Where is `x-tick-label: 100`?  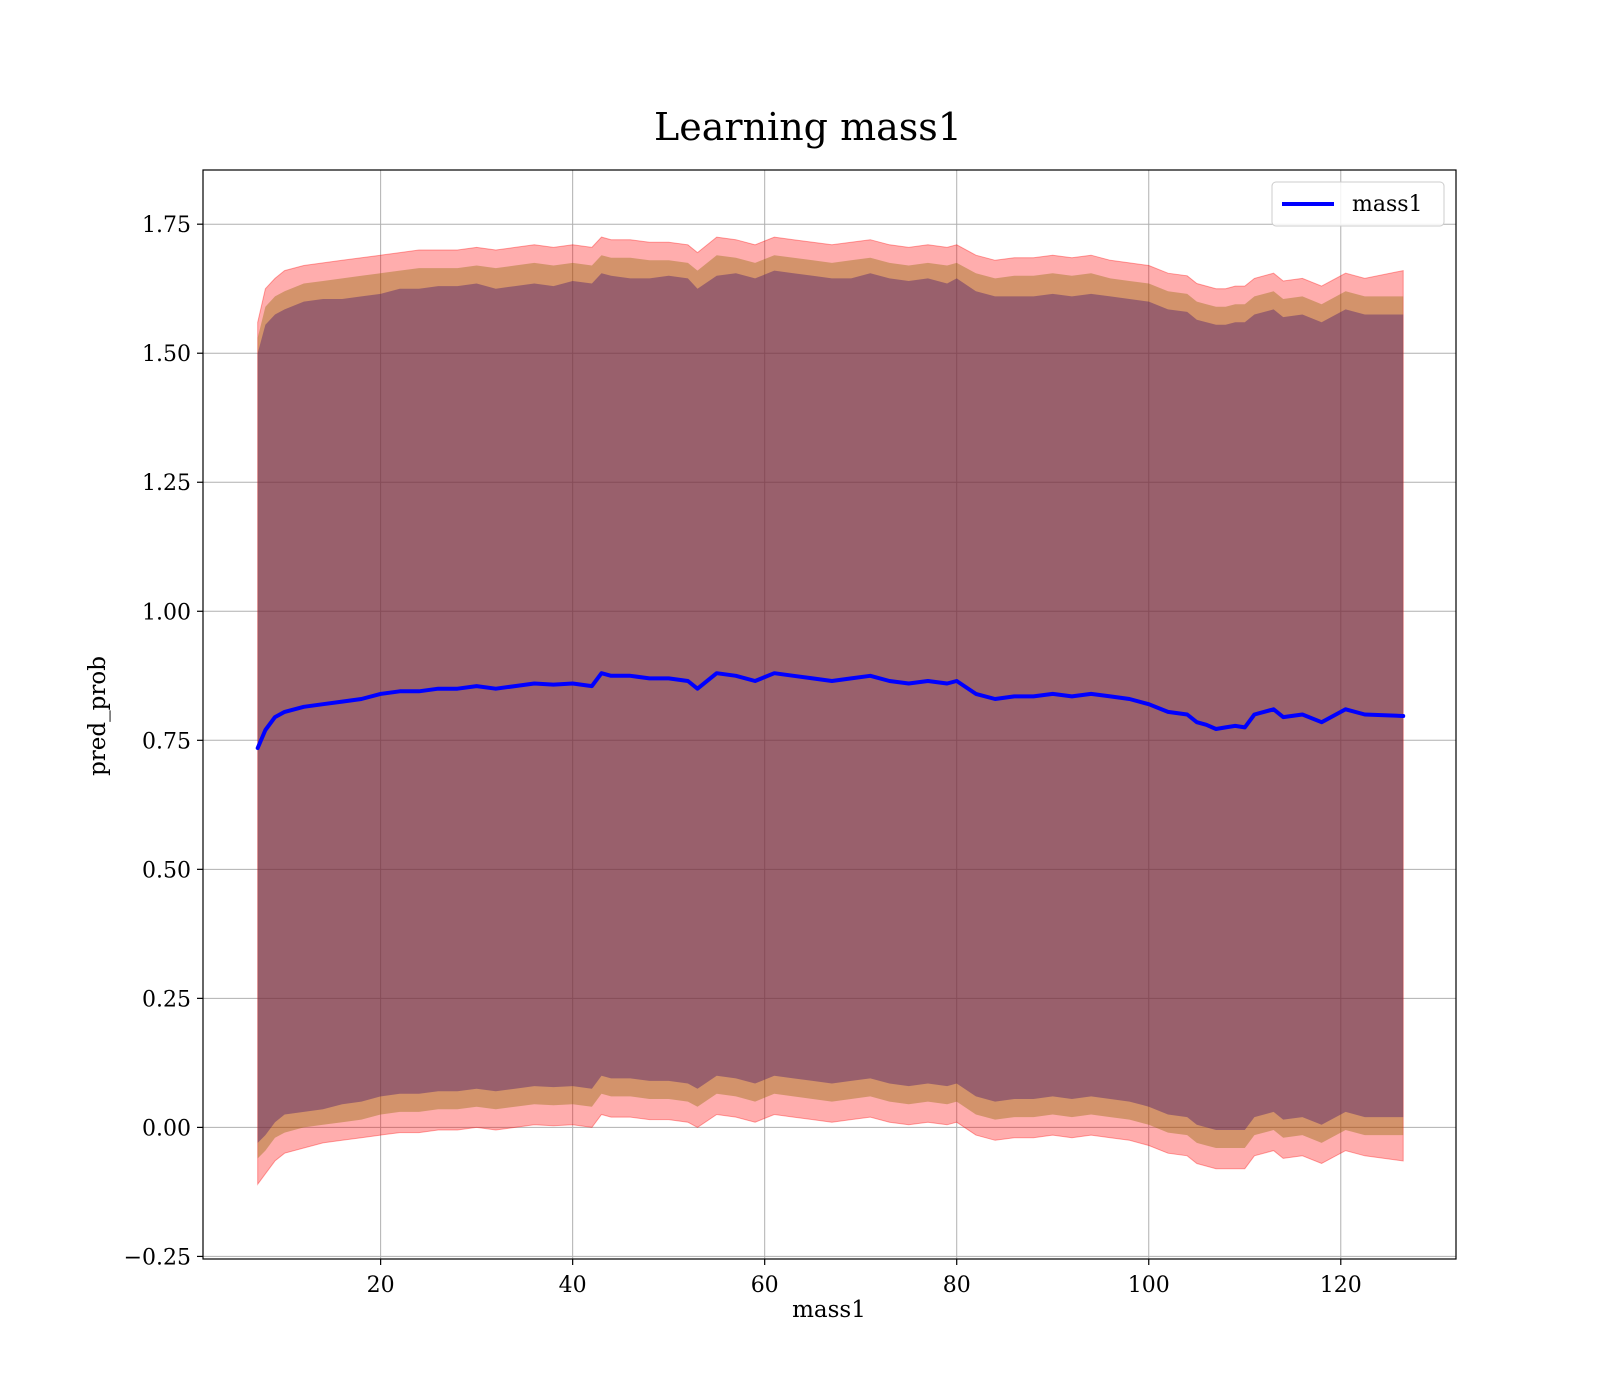
x-tick-label: 100 is located at coordinates (1149, 1285).